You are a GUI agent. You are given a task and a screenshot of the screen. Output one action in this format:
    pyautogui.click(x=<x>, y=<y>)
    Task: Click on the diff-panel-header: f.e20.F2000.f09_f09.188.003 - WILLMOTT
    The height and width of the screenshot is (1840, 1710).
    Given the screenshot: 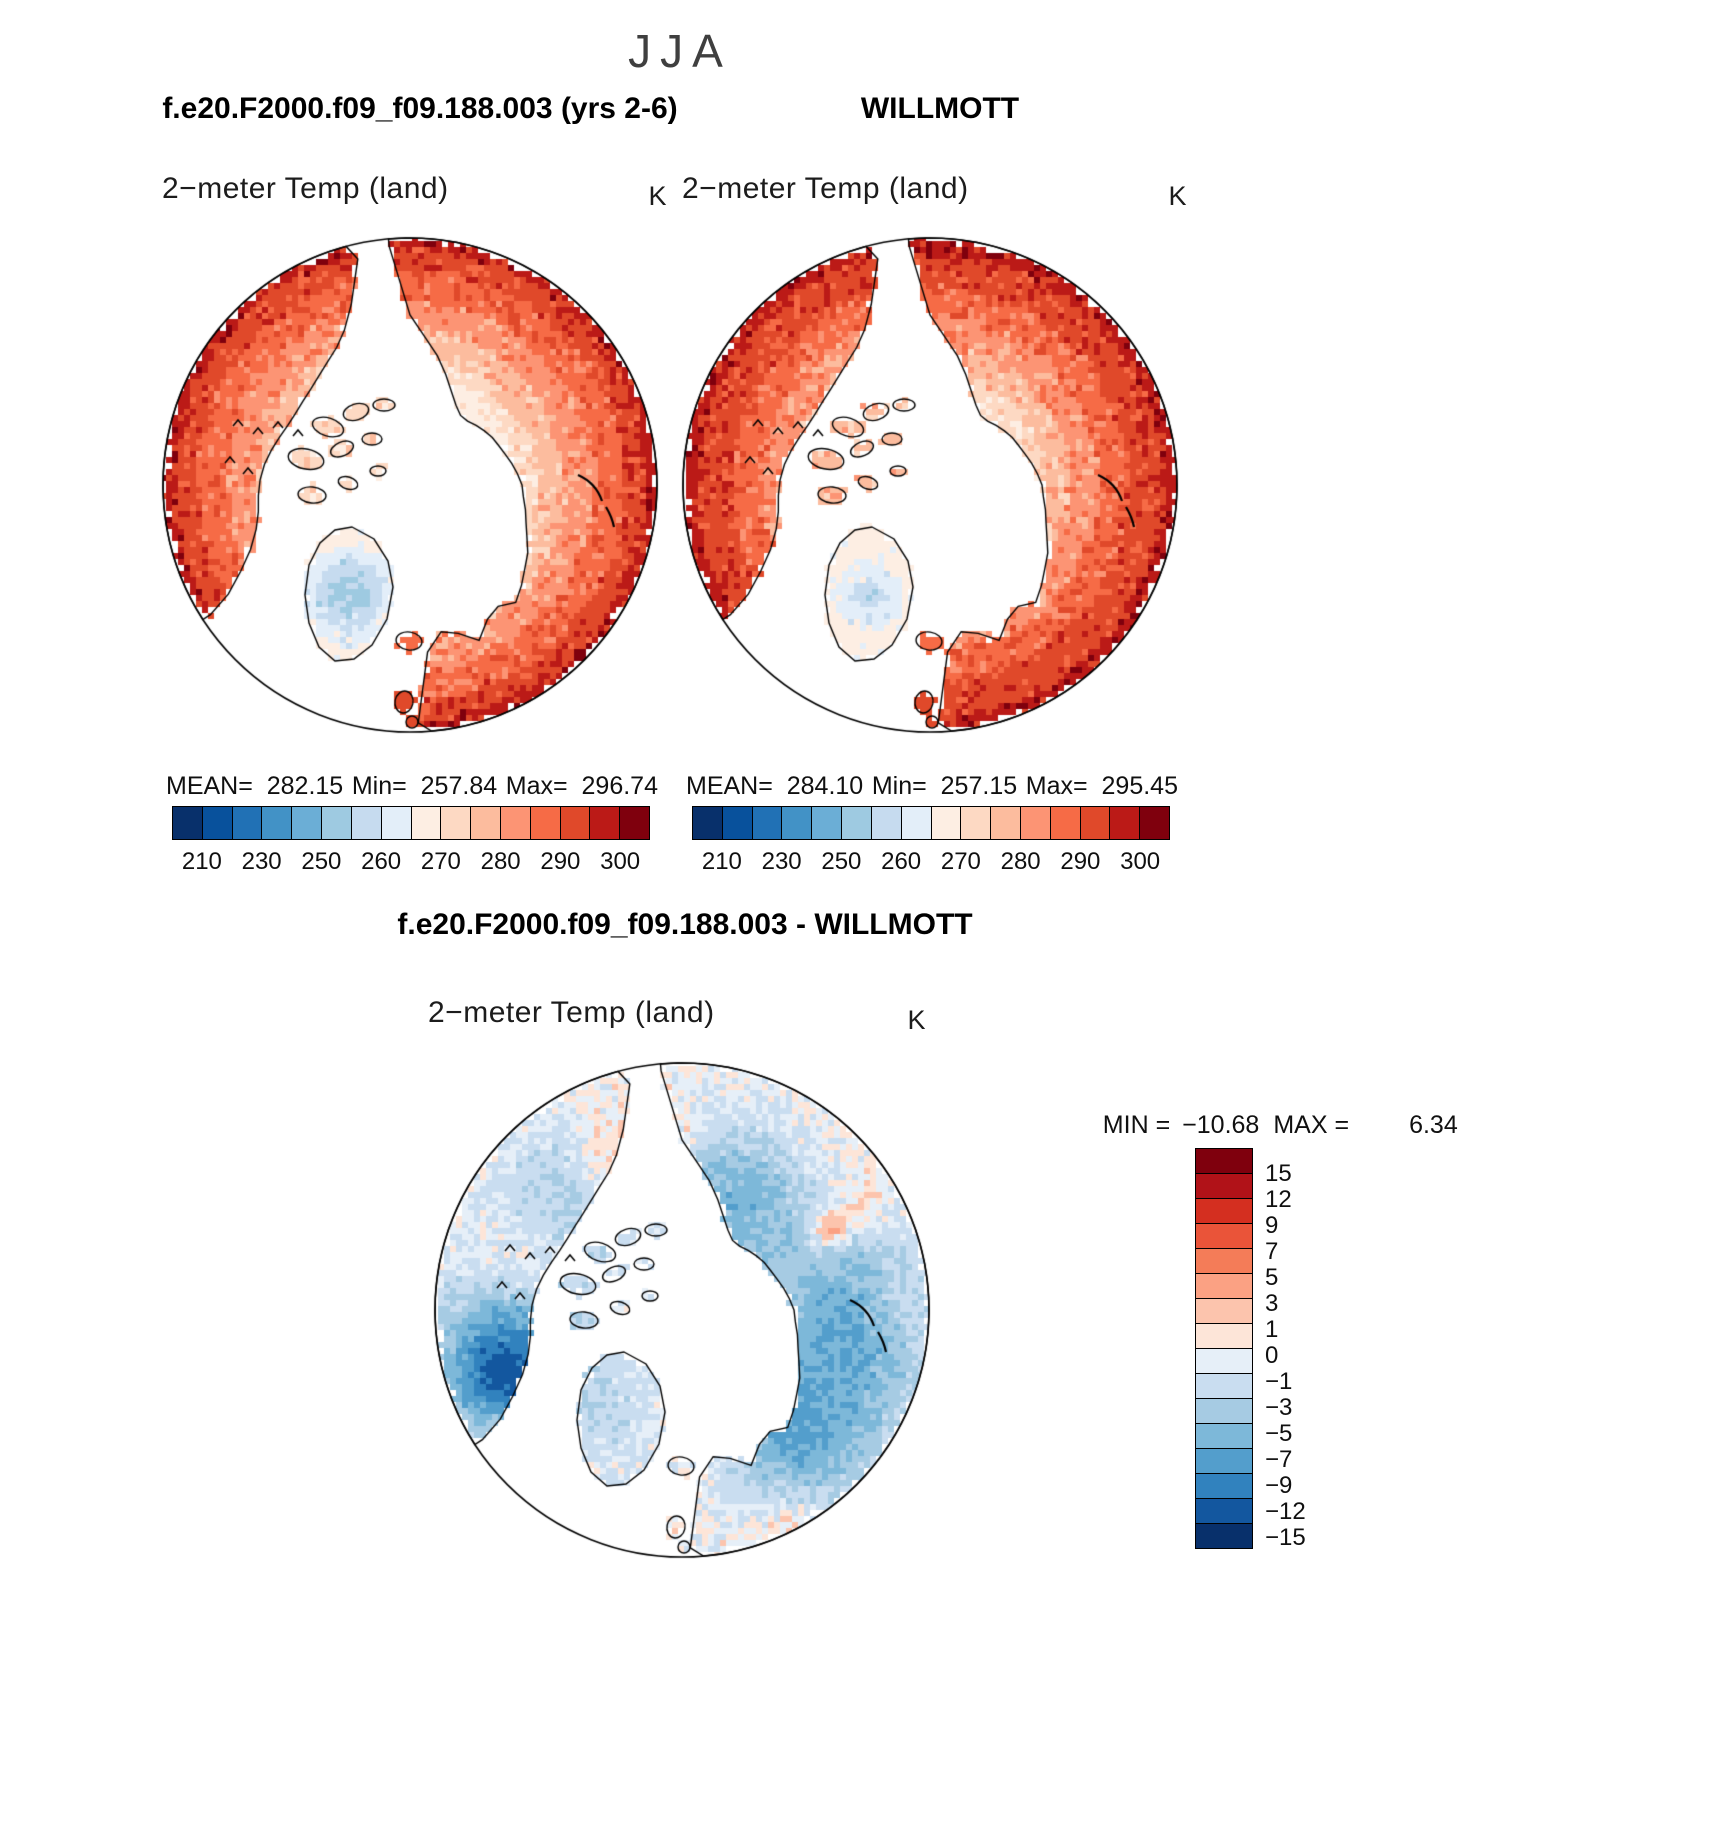 What is the action you would take?
    pyautogui.click(x=685, y=924)
    